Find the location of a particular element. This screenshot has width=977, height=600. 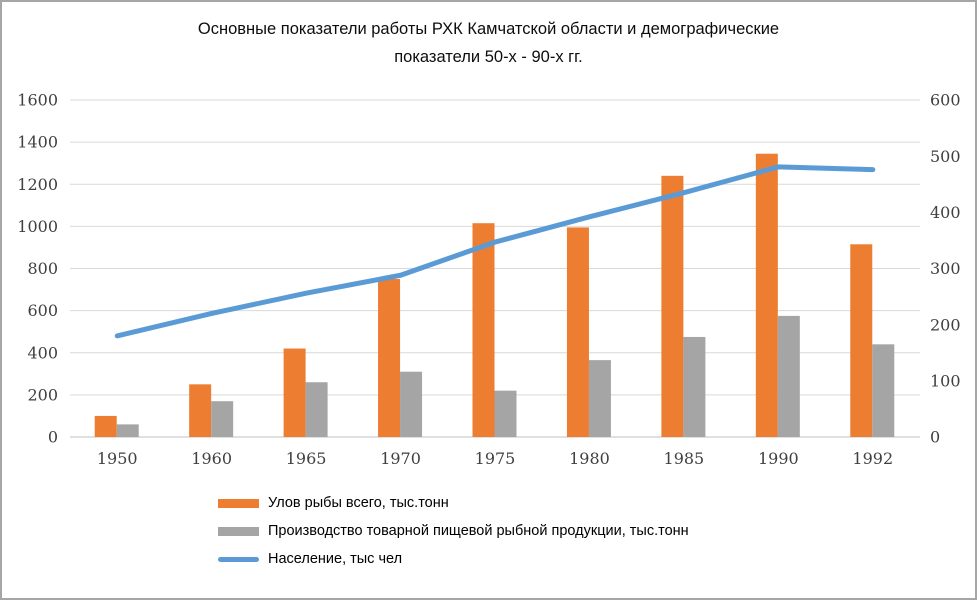

right-axis-tick-label: 200 is located at coordinates (945, 324).